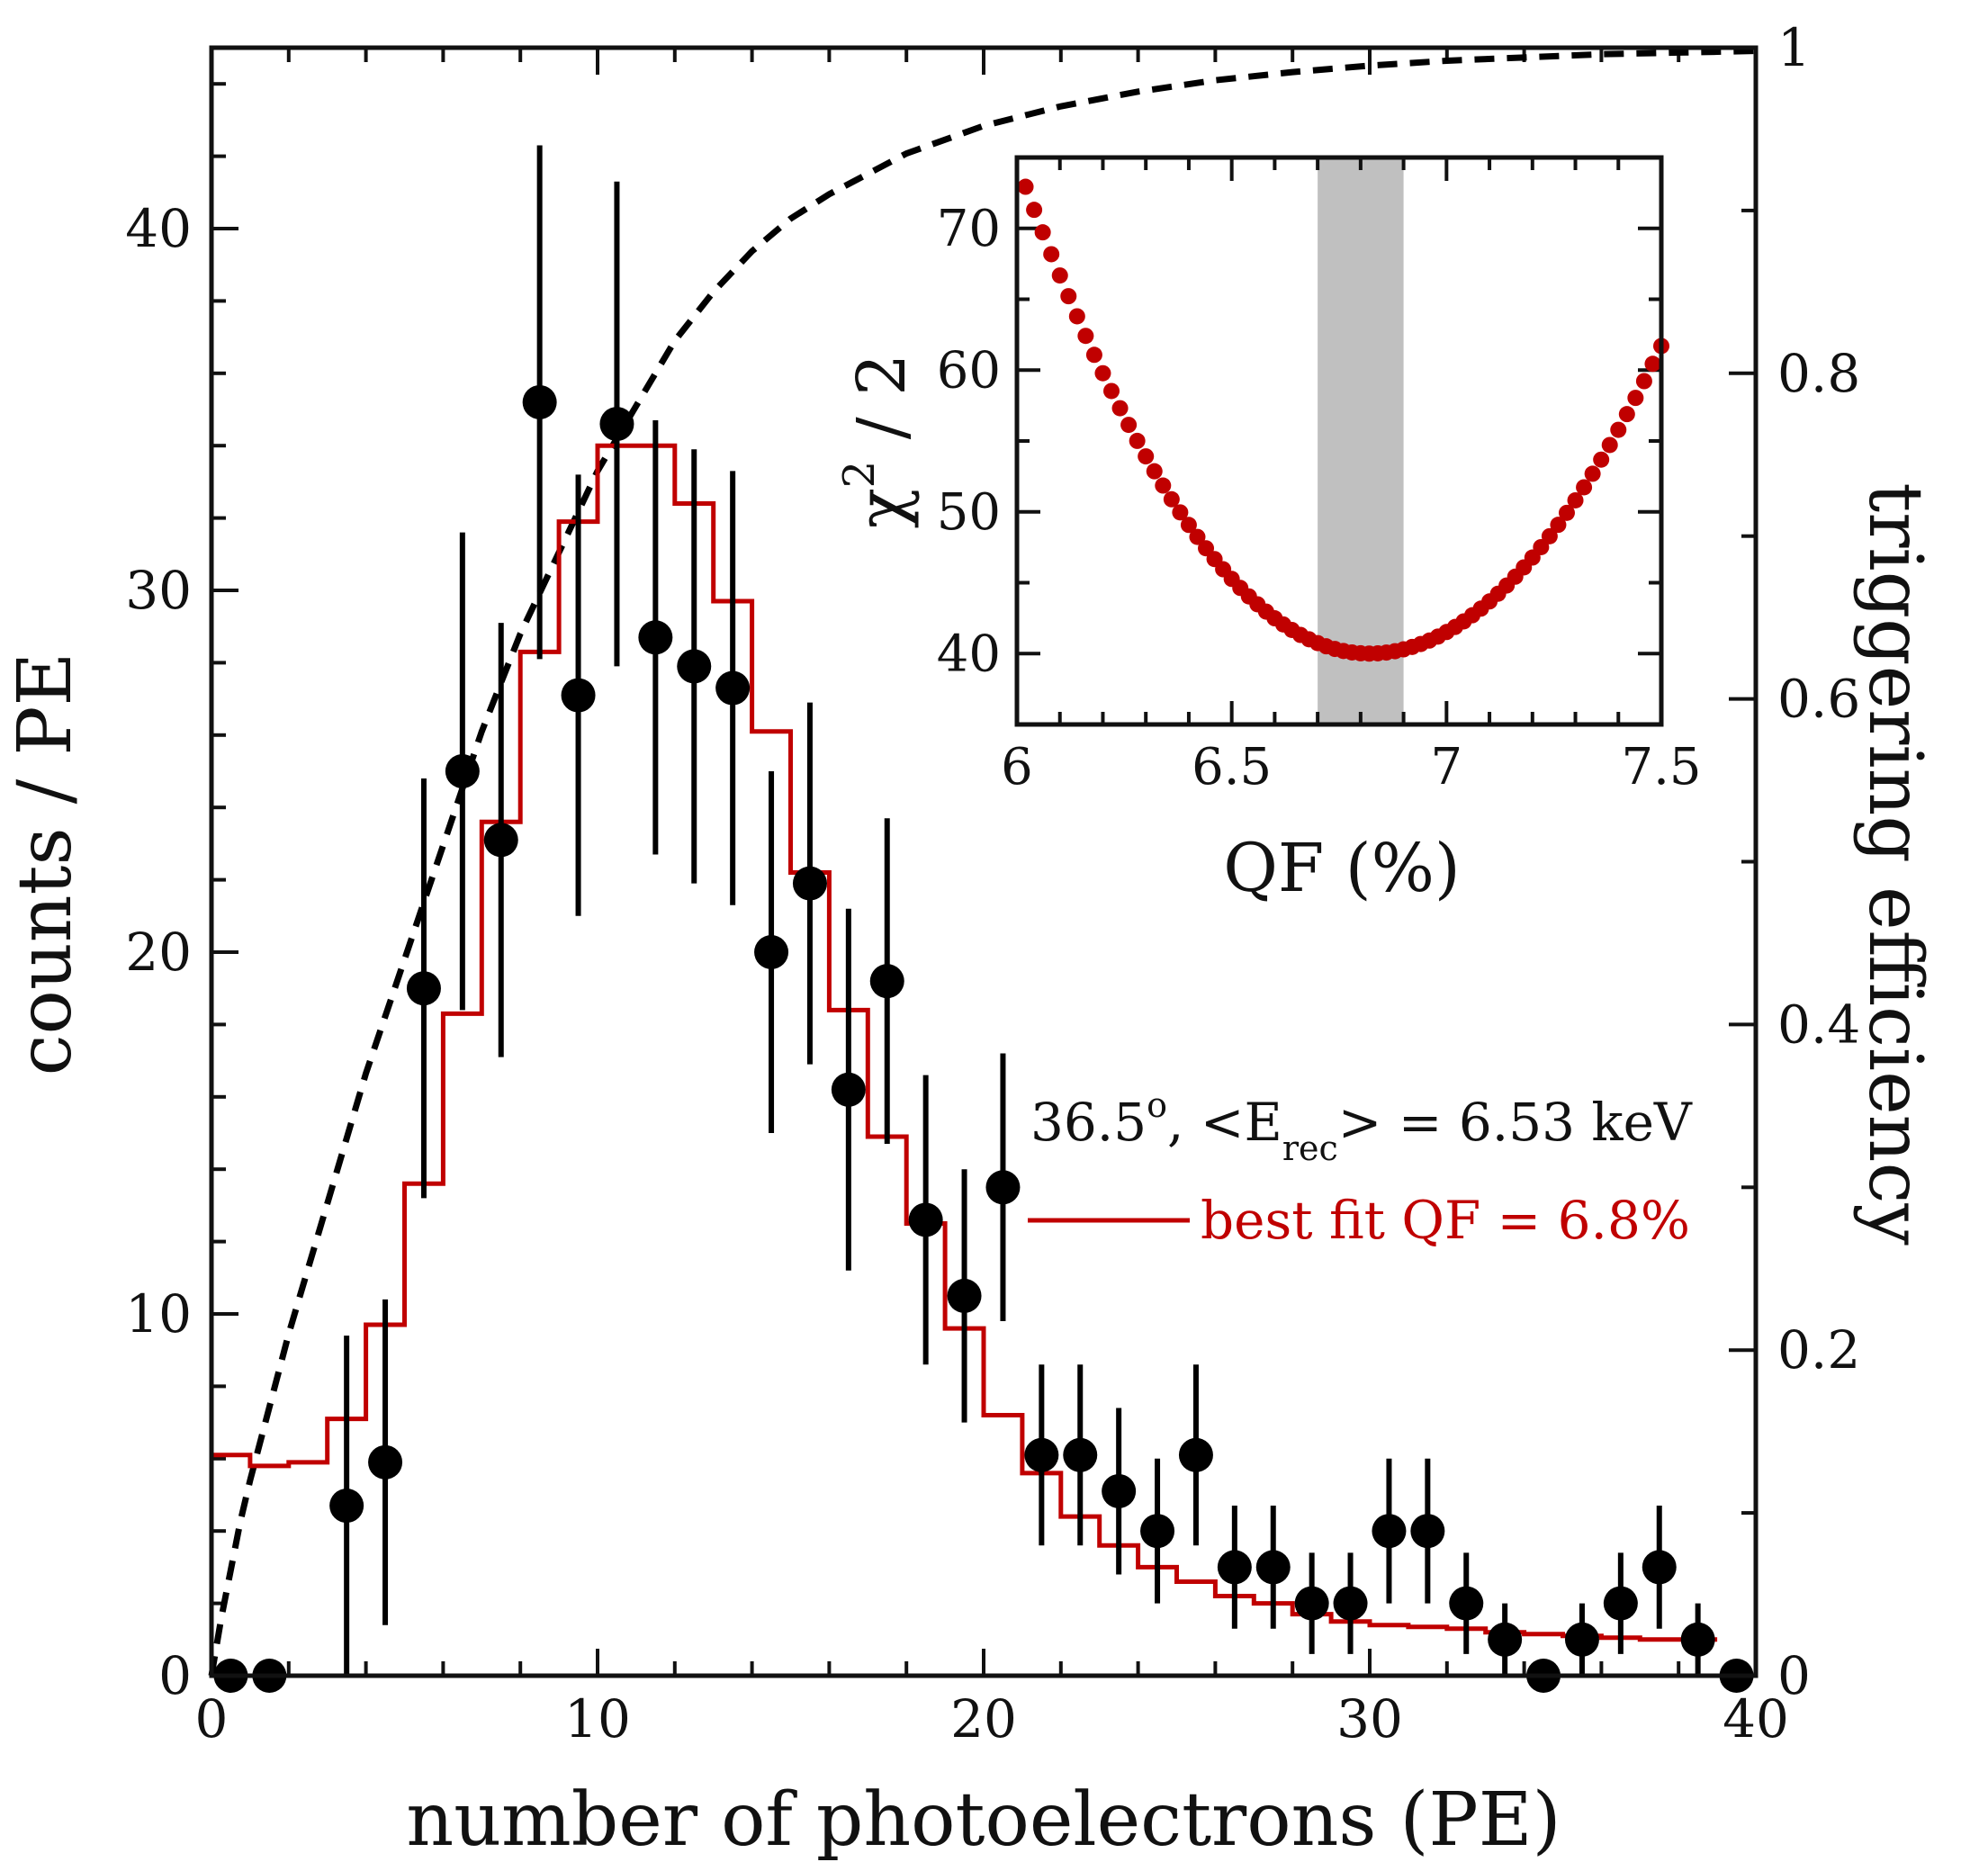  What do you see at coordinates (1225, 1122) in the screenshot?
I see `annotation-mid: , <E` at bounding box center [1225, 1122].